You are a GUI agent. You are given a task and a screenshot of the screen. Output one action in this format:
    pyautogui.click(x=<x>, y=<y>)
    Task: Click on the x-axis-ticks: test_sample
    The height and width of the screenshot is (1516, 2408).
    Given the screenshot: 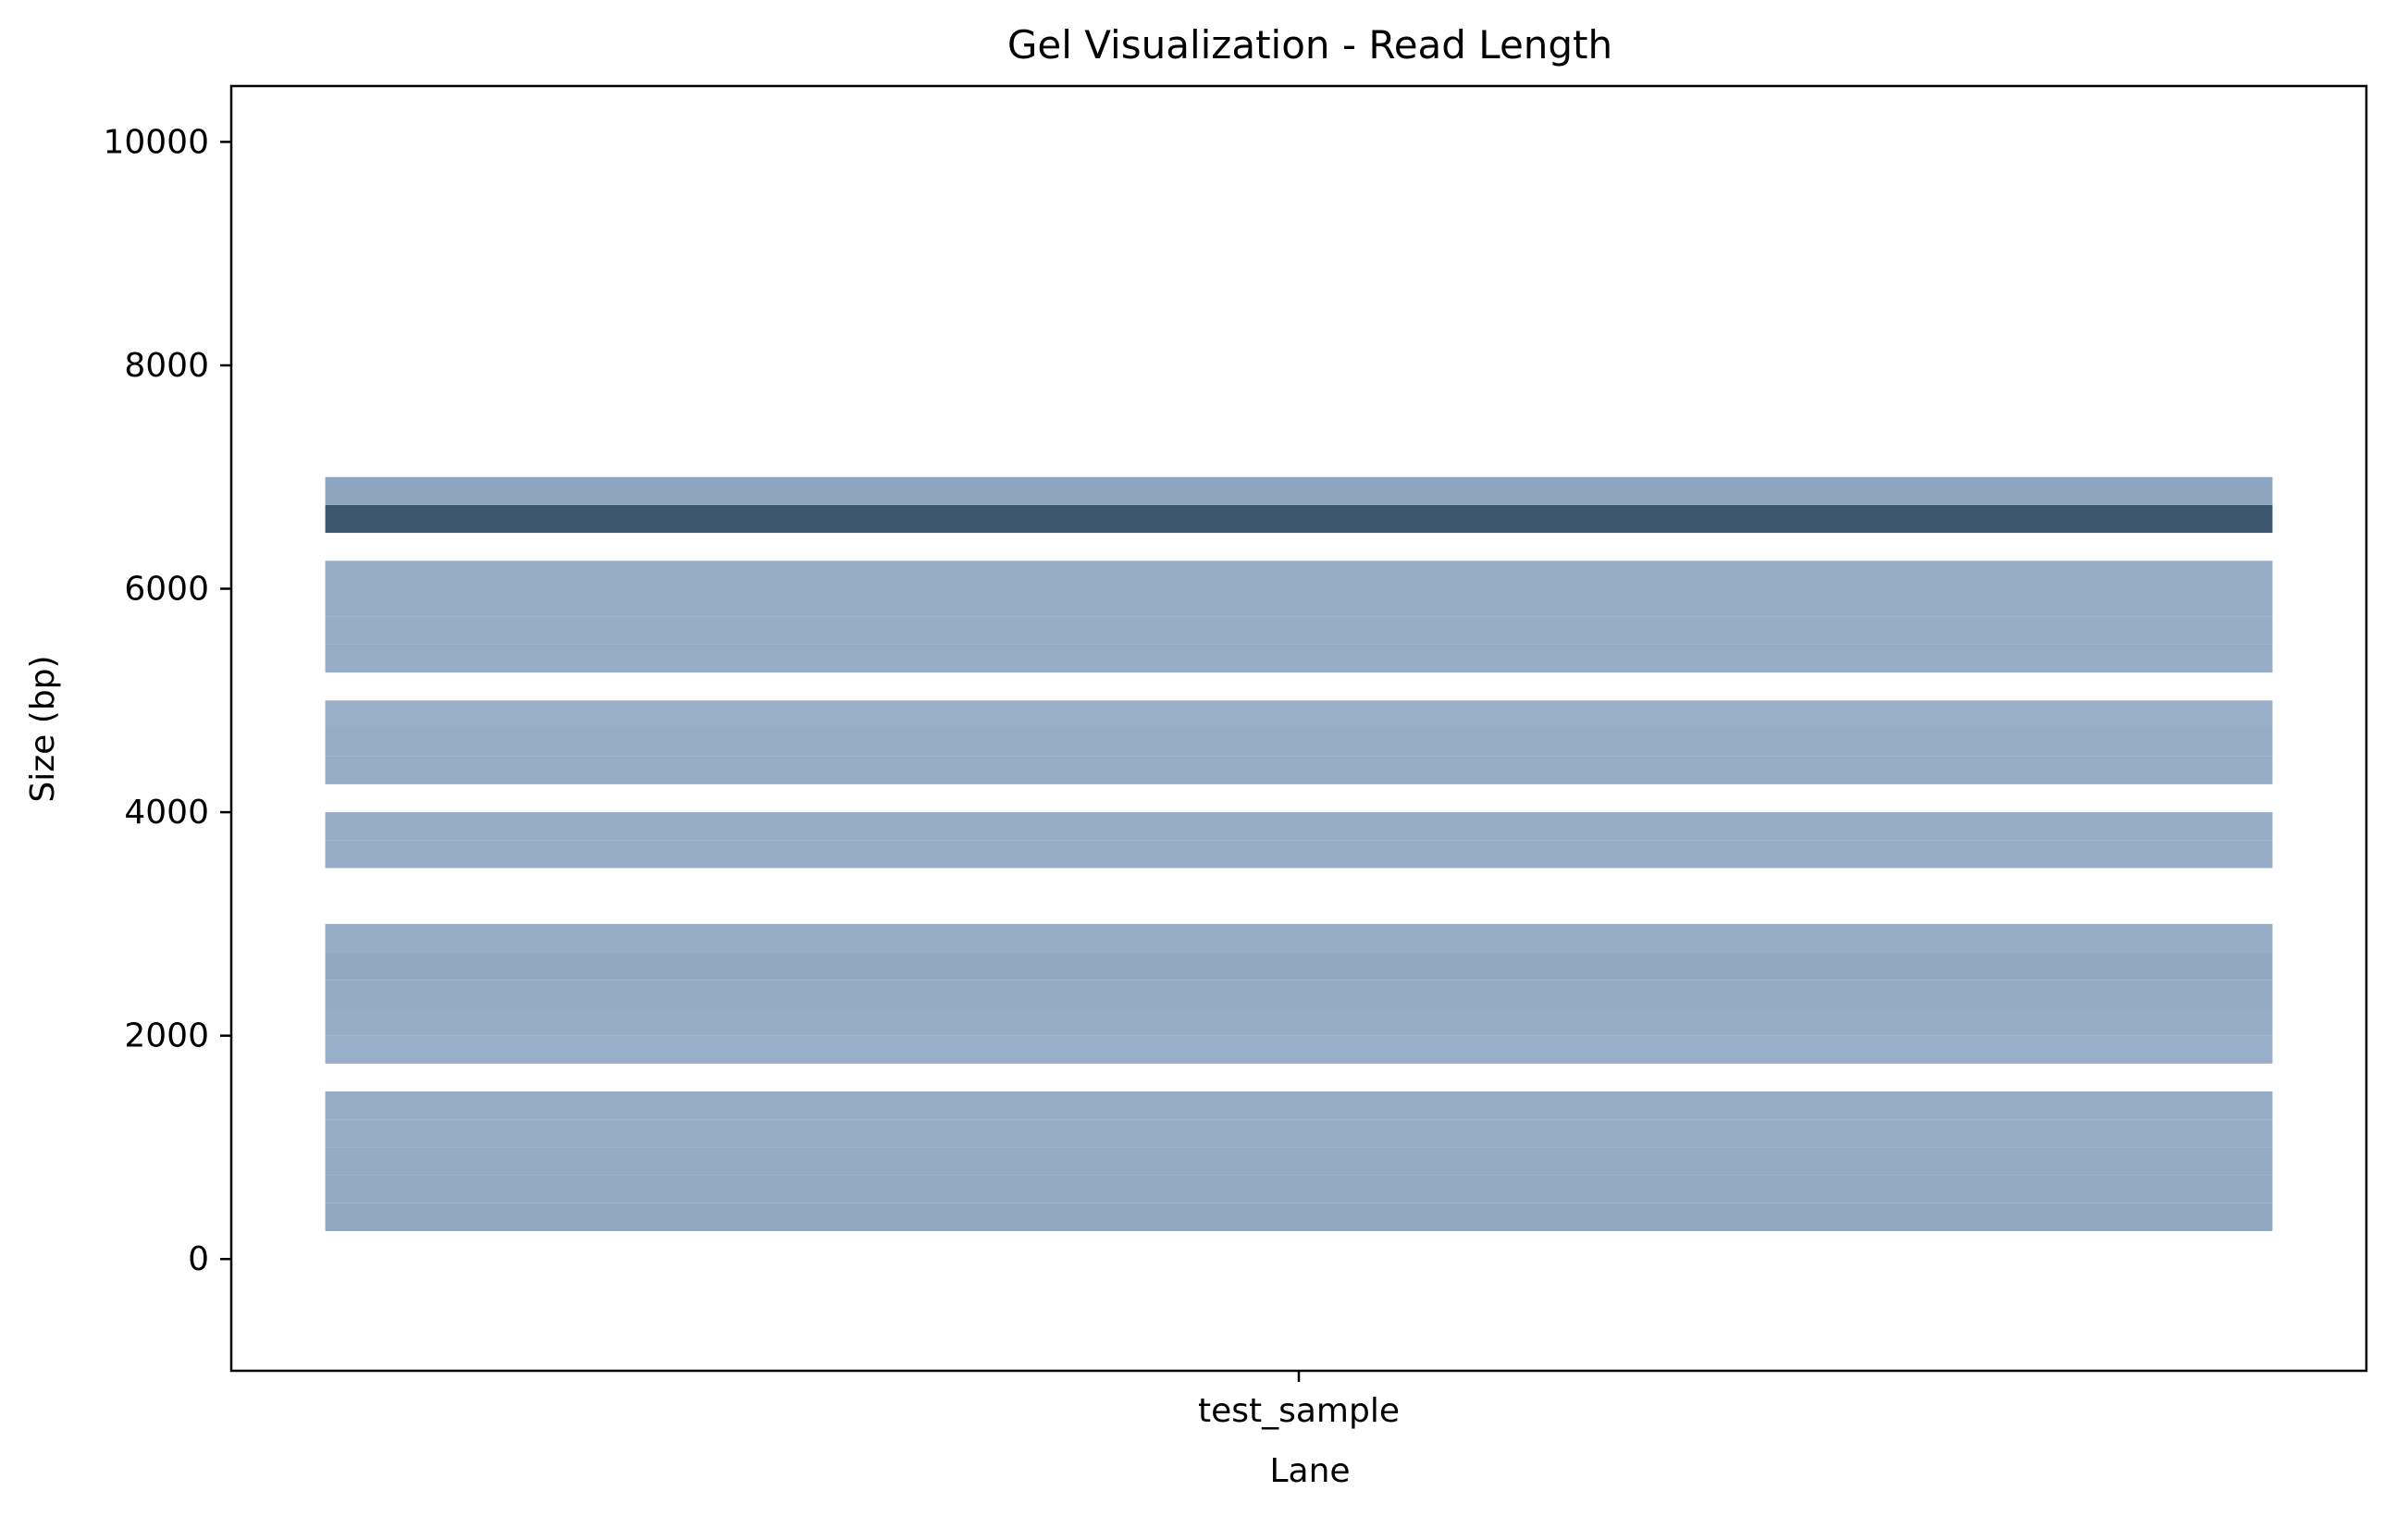 What is the action you would take?
    pyautogui.click(x=1299, y=1400)
    